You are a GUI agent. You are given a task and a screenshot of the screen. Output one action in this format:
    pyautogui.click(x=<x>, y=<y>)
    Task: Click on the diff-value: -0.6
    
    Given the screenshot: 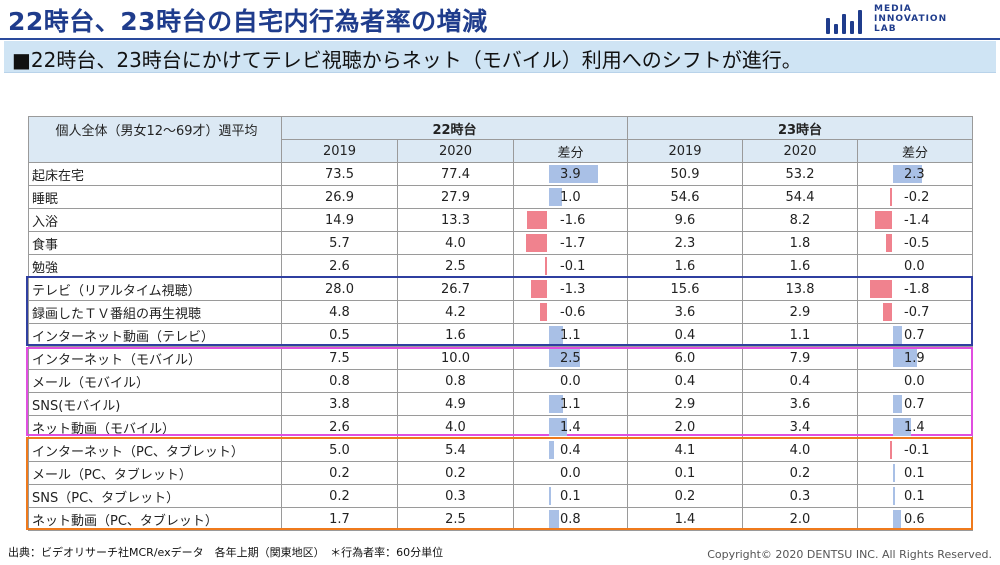 What is the action you would take?
    pyautogui.click(x=573, y=312)
    